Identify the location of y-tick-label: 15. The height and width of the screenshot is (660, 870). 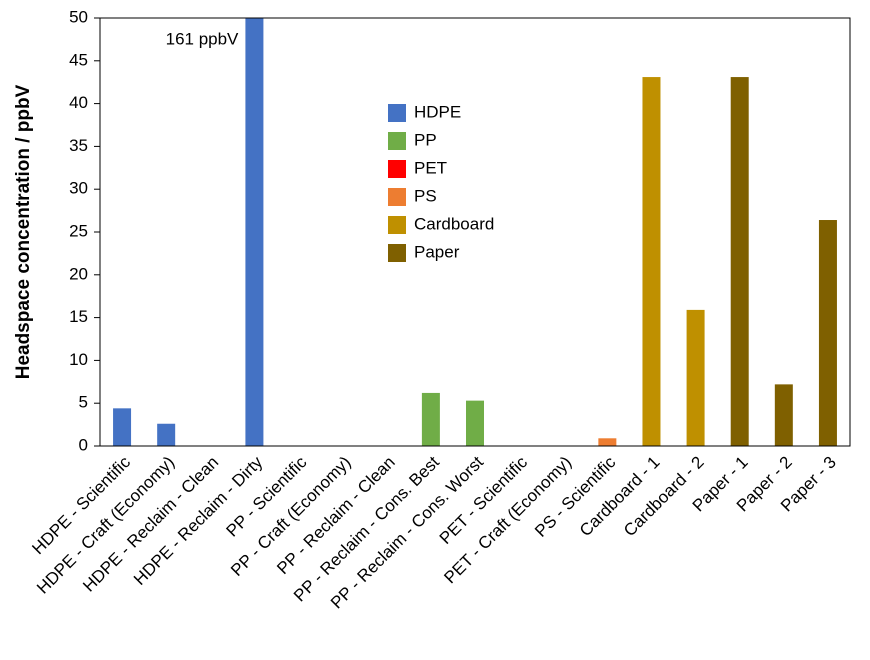
(78, 316).